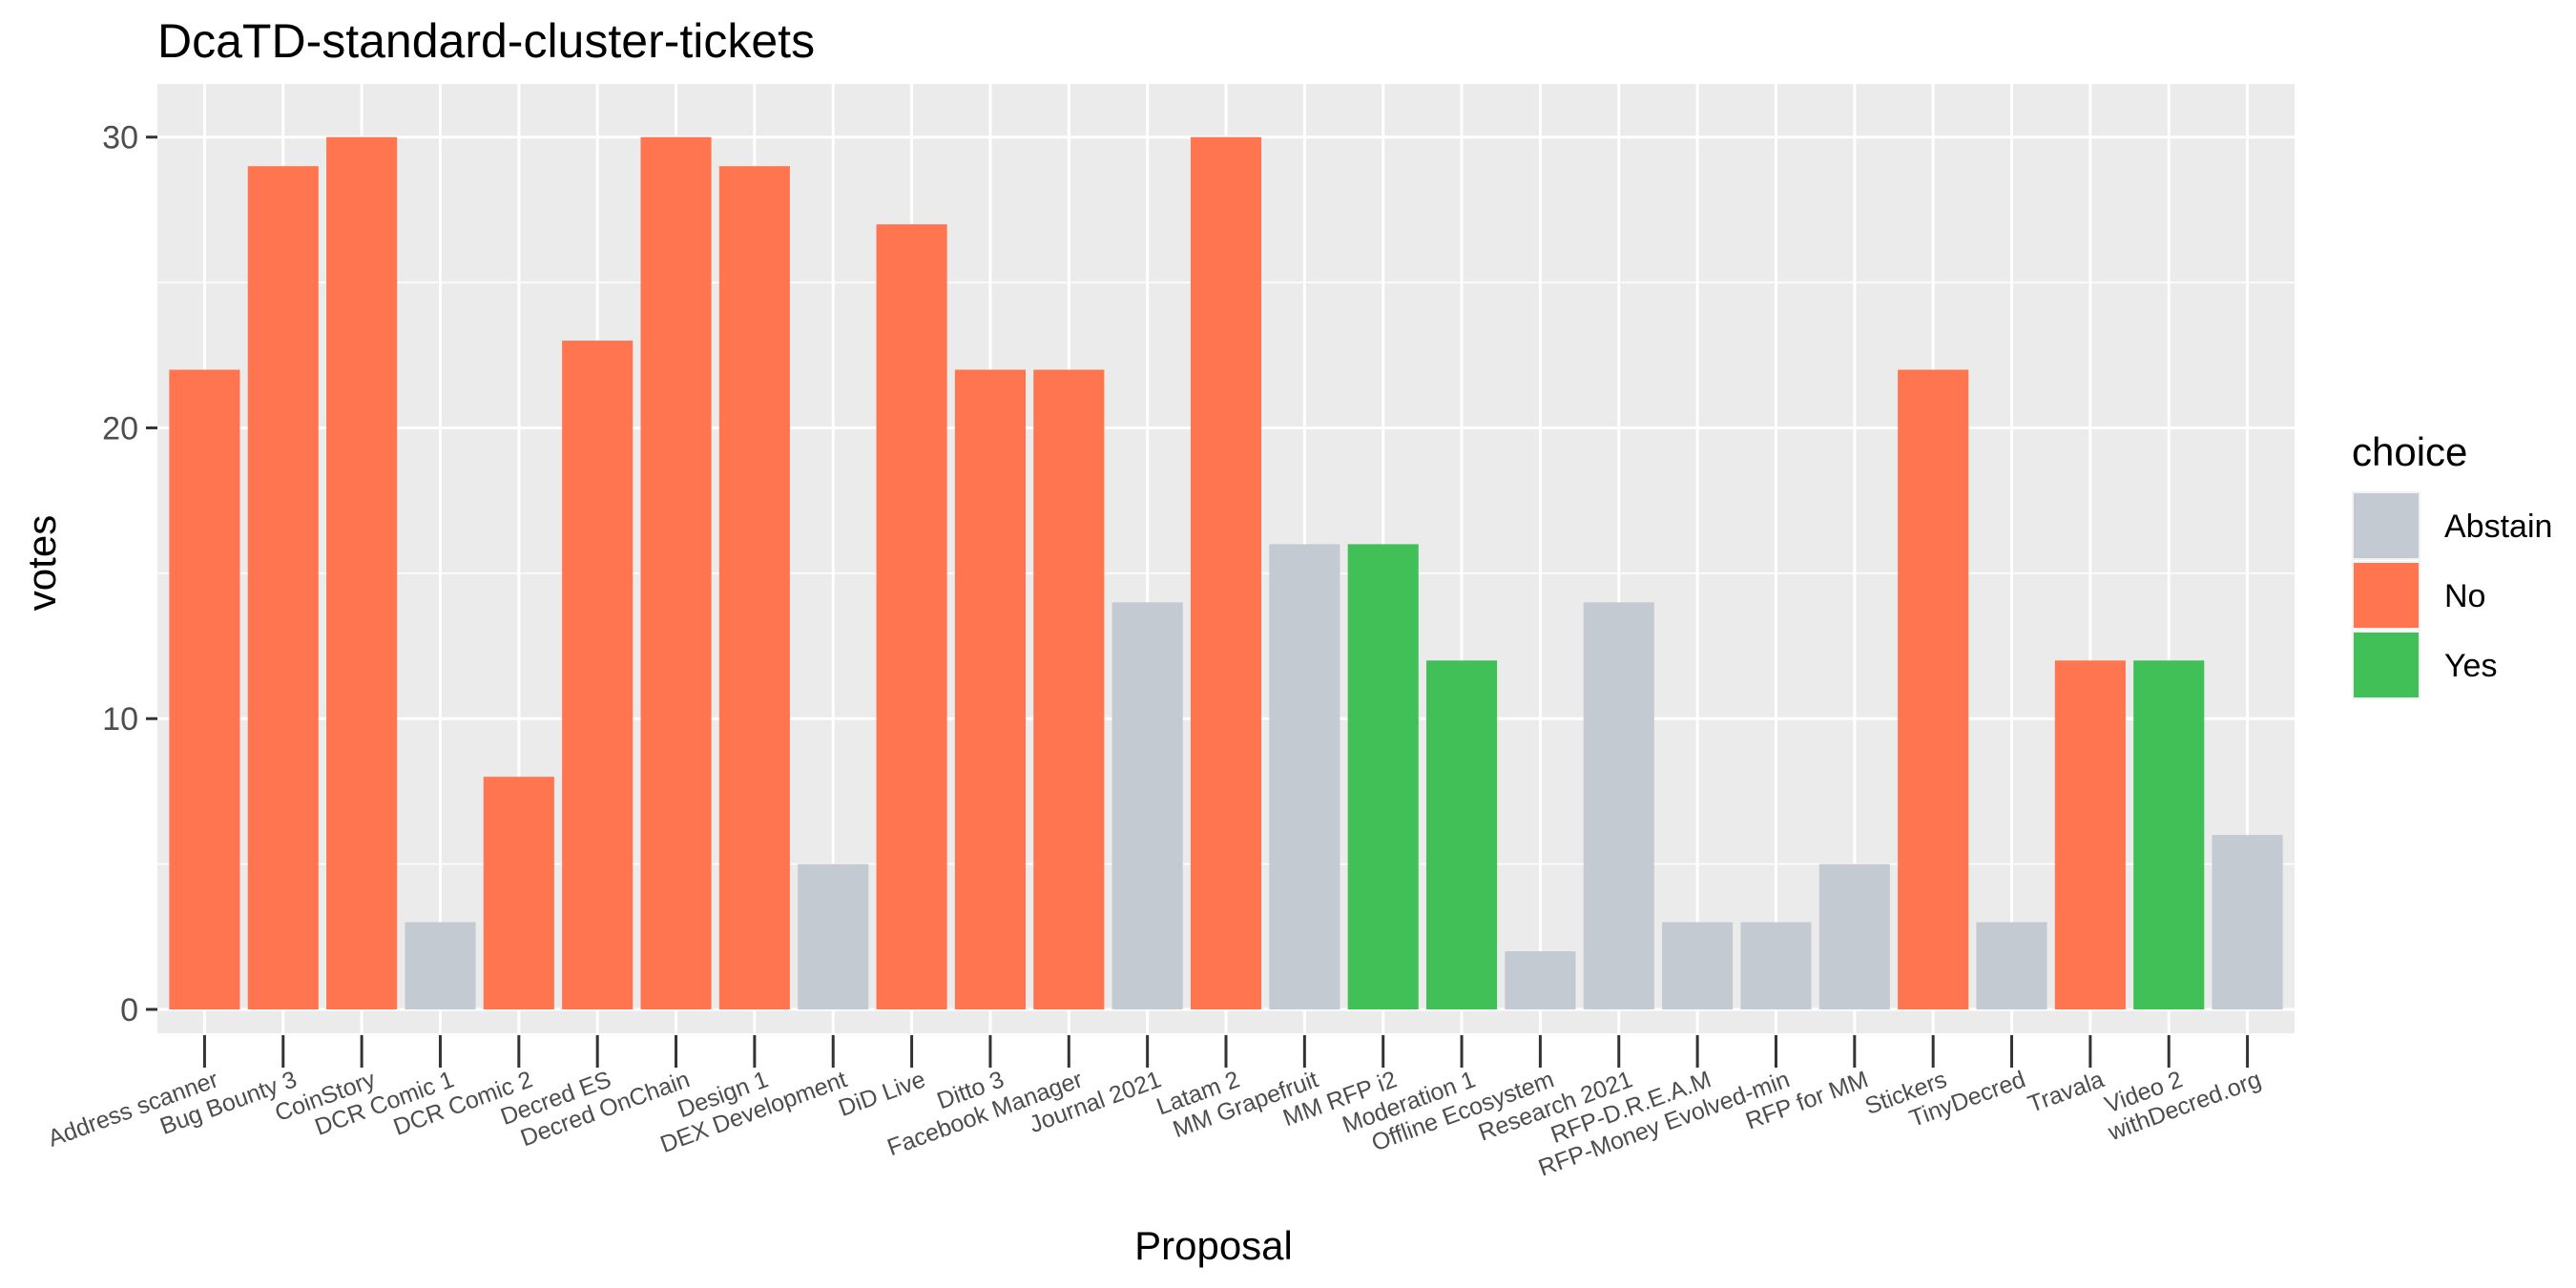 This screenshot has width=2576, height=1288. Describe the element at coordinates (2386, 665) in the screenshot. I see `legend-swatch-yes` at that location.